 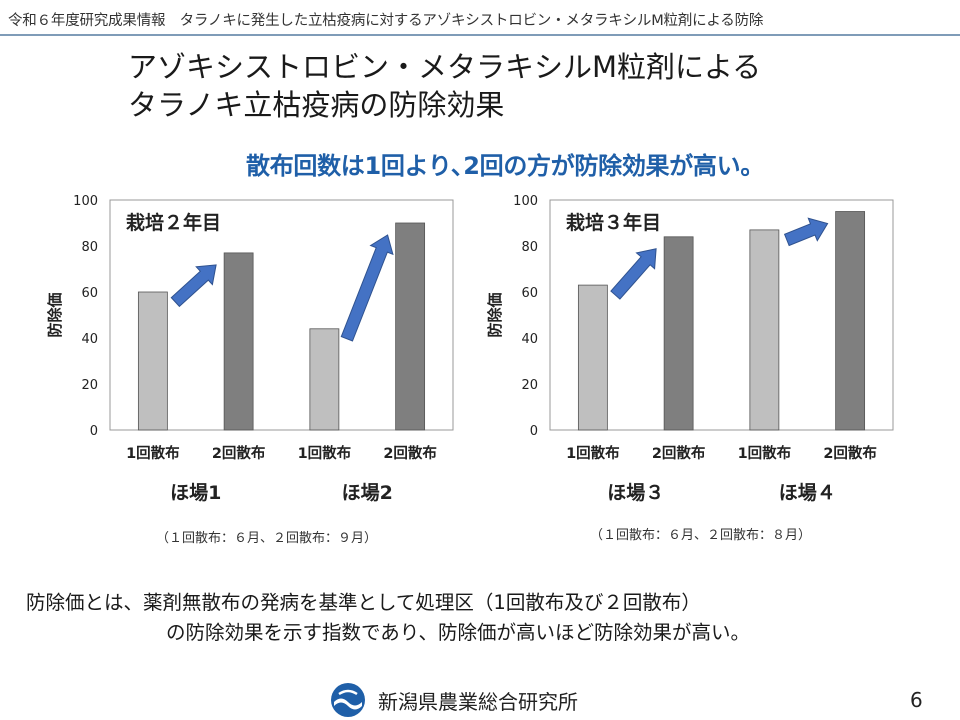 What do you see at coordinates (444, 86) in the screenshot?
I see `page-title: アゾキシストロビン・メタラキシルM粒剤による タラノキ立枯疫病の防除効果` at bounding box center [444, 86].